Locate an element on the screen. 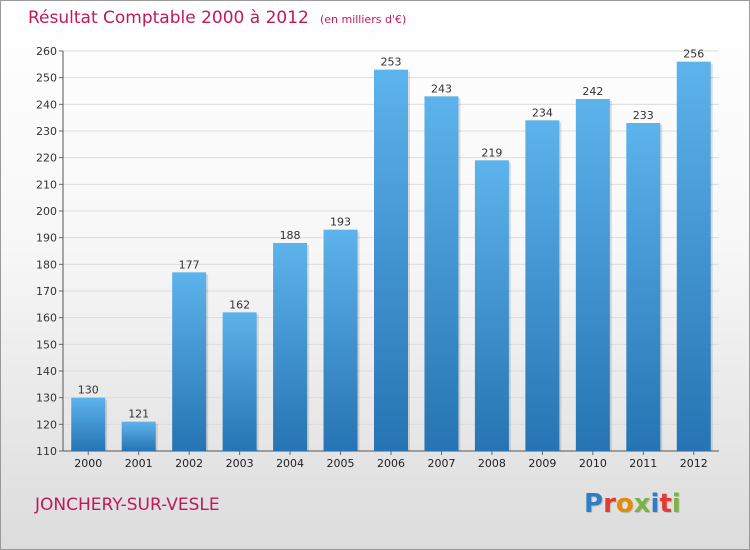 Image resolution: width=750 pixels, height=550 pixels. x-tick-label-2007: 2007 is located at coordinates (441, 463).